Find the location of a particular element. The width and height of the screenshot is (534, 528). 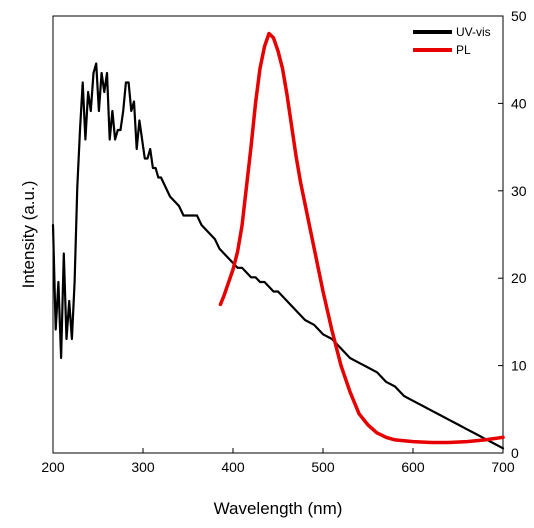

y2-tick-label: 40 is located at coordinates (519, 103).